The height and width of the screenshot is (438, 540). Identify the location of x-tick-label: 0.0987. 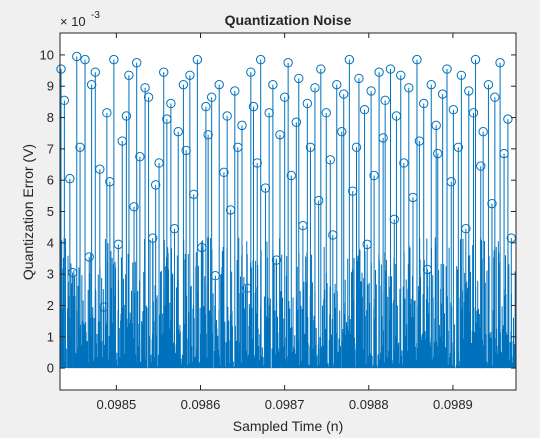
(285, 404).